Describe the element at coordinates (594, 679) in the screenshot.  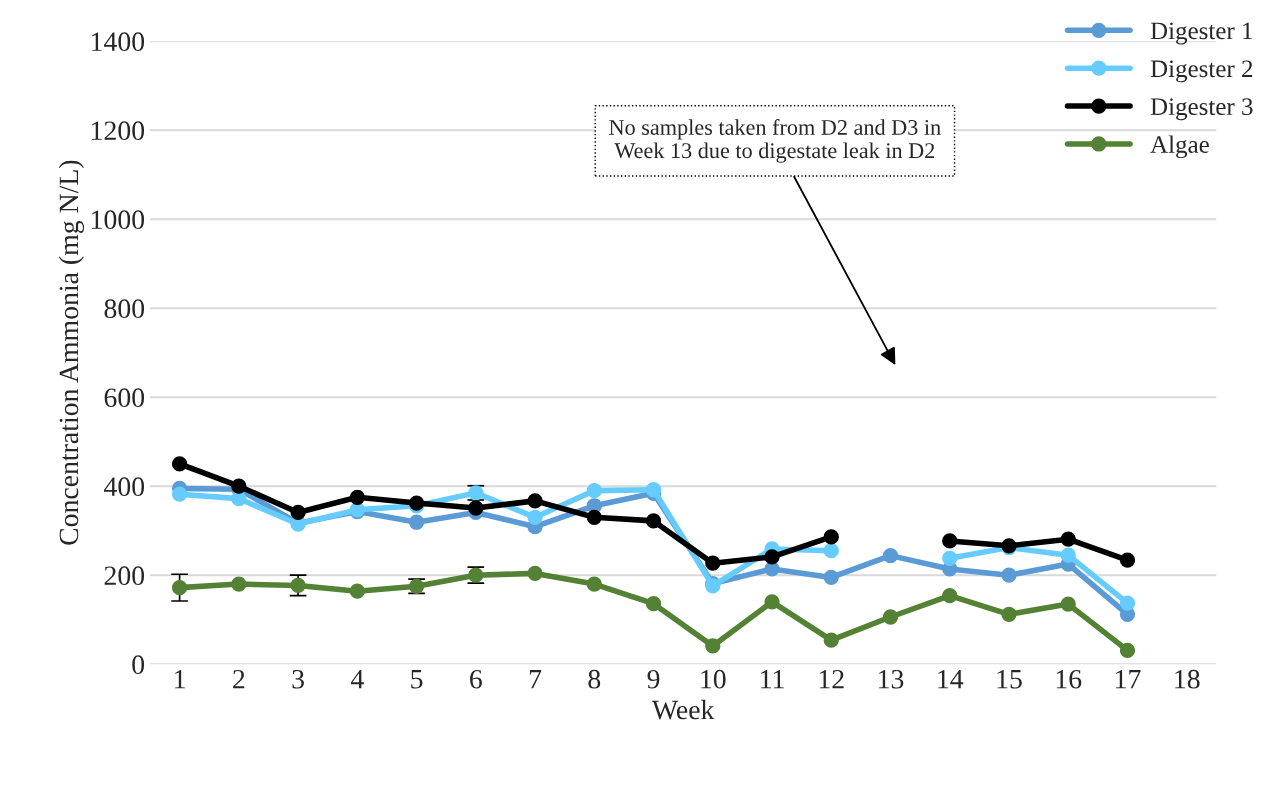
I see `x-tick-label: 8` at that location.